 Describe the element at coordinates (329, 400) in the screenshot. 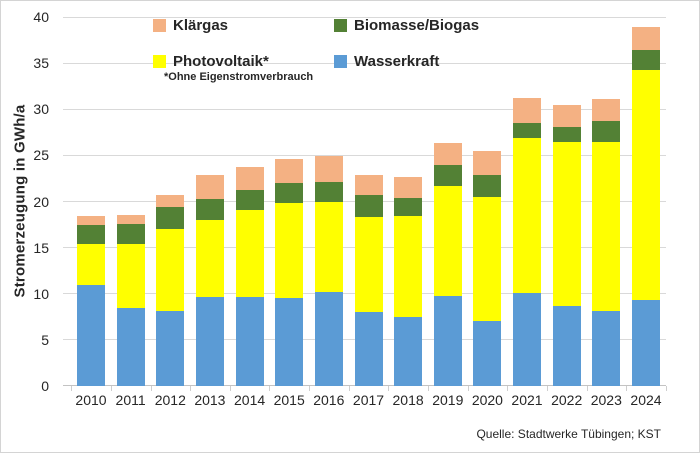

I see `x-tick-label-2016: 2016` at that location.